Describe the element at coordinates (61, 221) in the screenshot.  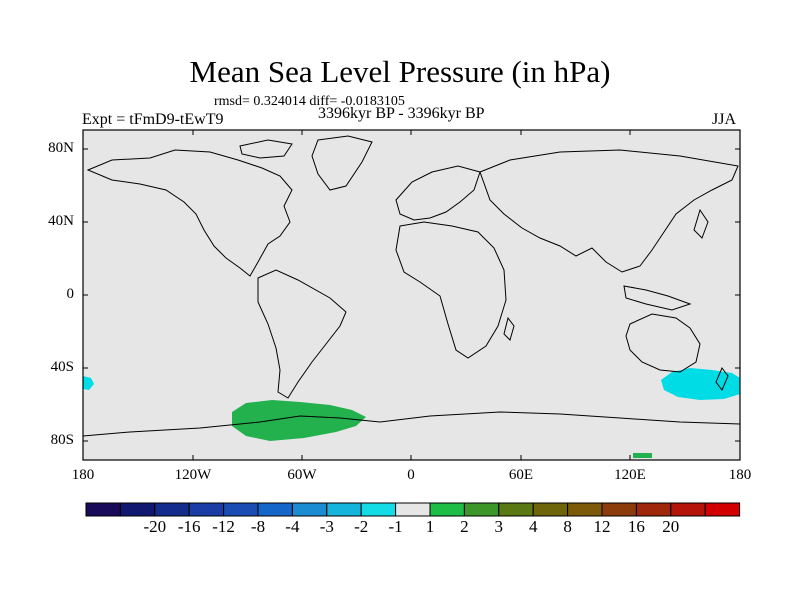
I see `y-tick-40n: 40N` at that location.